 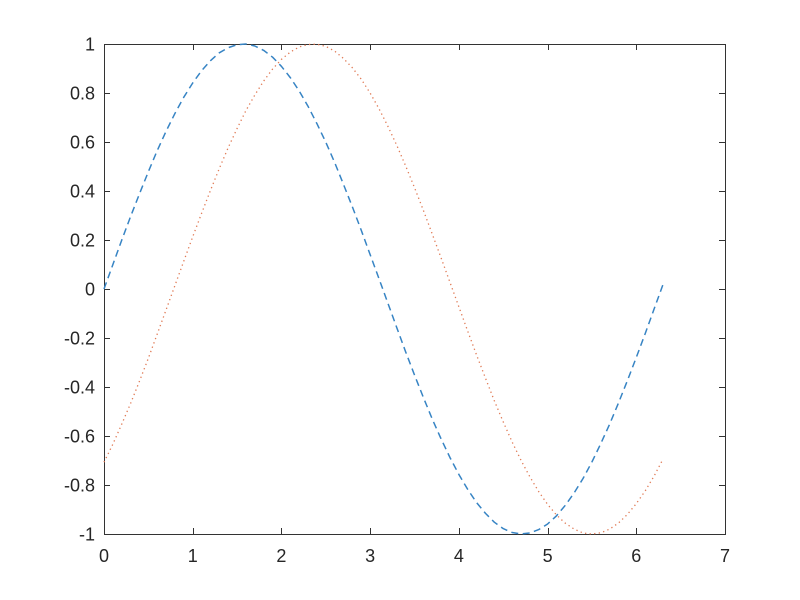 I want to click on y-tick-label: 0.2, so click(x=82, y=241).